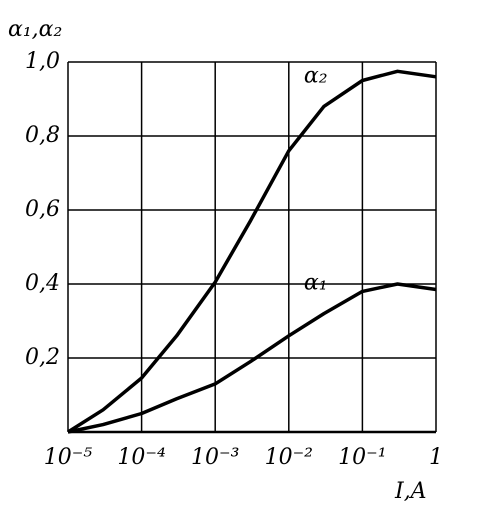  I want to click on y-tick-label: 0,6, so click(42, 209).